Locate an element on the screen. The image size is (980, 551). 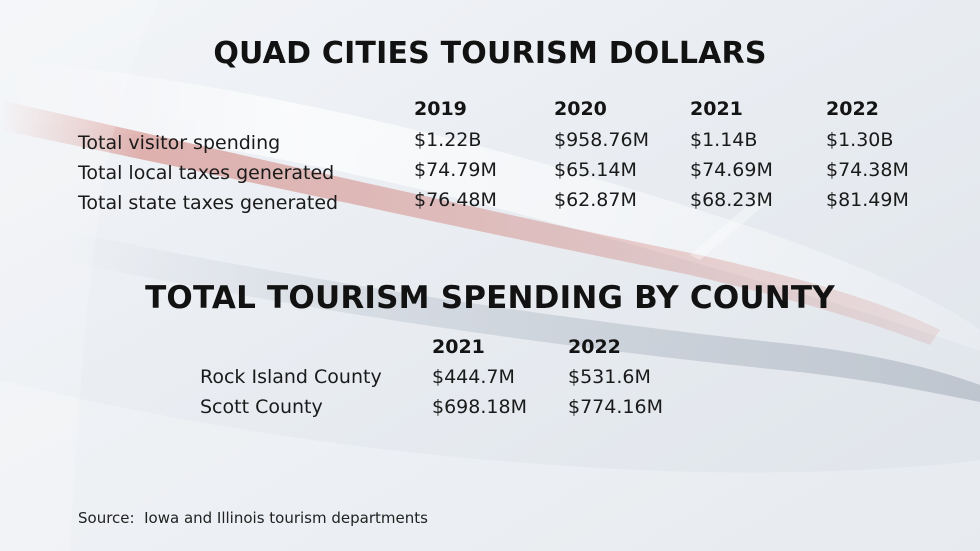
row-label-state-taxes: Total state taxes generated is located at coordinates (208, 203).